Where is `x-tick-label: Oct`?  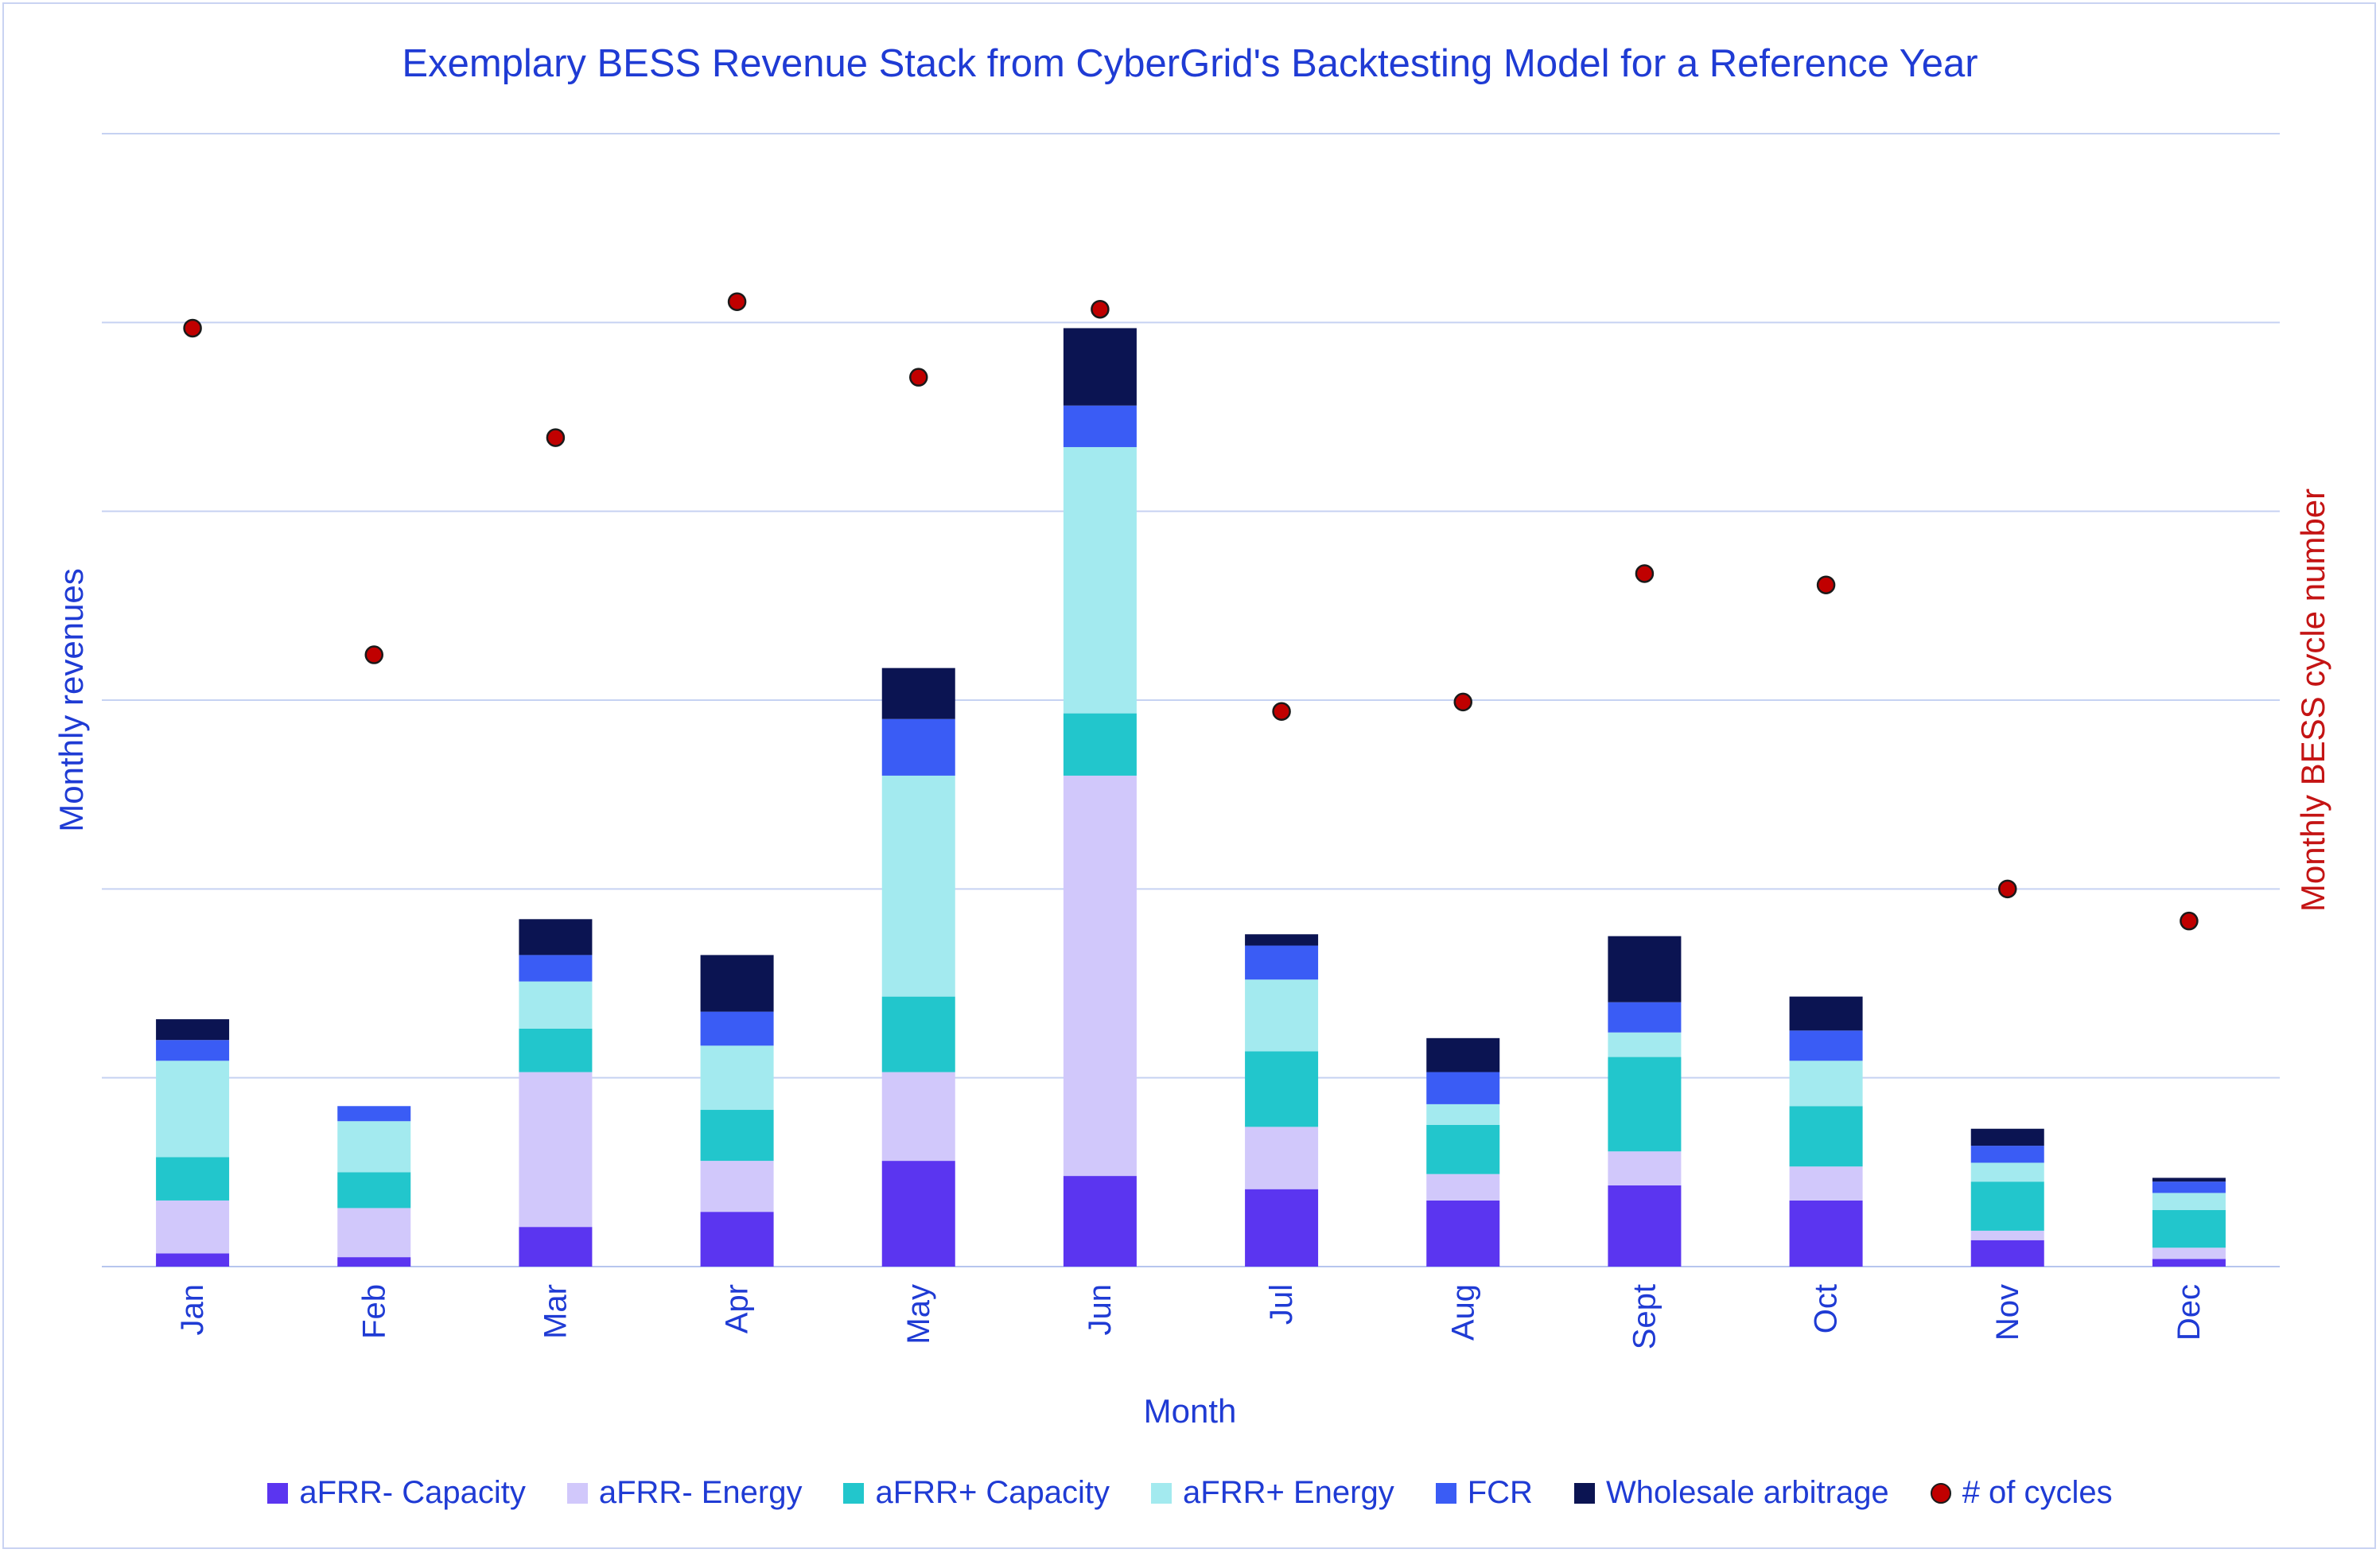 x-tick-label: Oct is located at coordinates (1826, 1308).